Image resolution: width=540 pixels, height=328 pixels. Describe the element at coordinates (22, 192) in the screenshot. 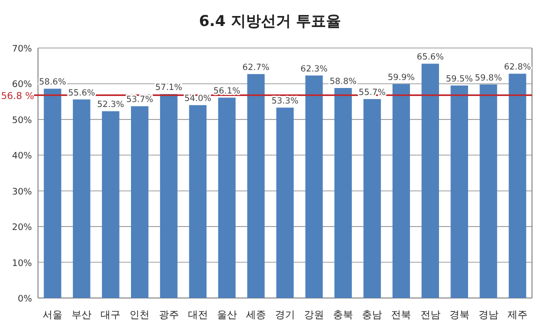

I see `y-tick-label: 30%` at that location.